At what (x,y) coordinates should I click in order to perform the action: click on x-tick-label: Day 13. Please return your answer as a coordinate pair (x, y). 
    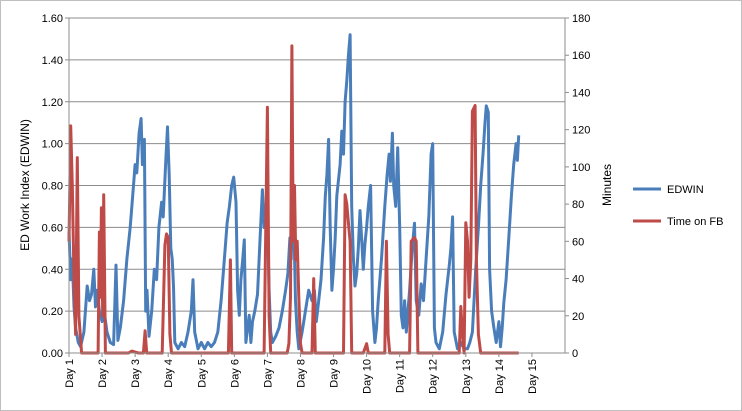
    Looking at the image, I should click on (467, 376).